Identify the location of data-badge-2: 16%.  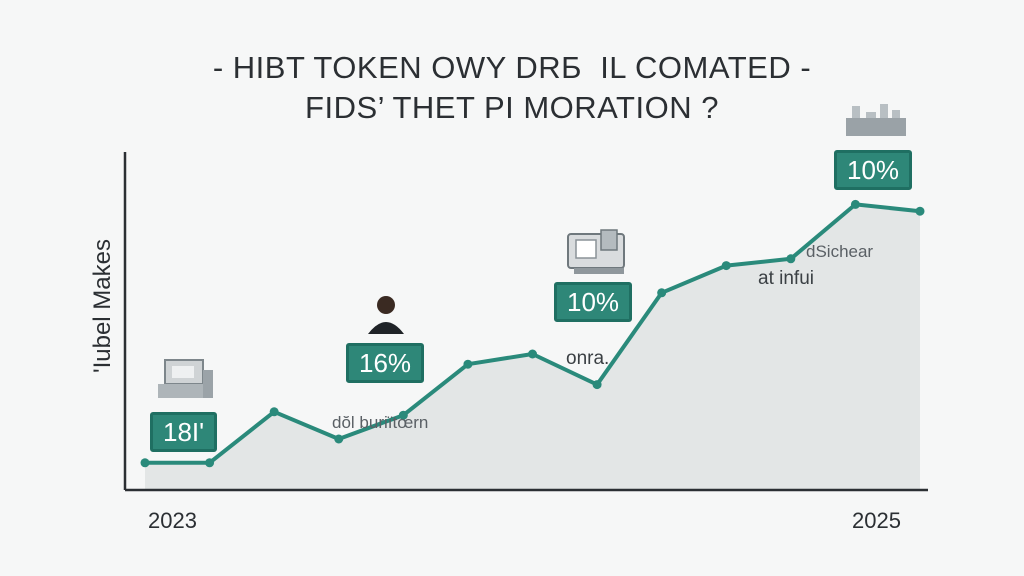
(385, 363).